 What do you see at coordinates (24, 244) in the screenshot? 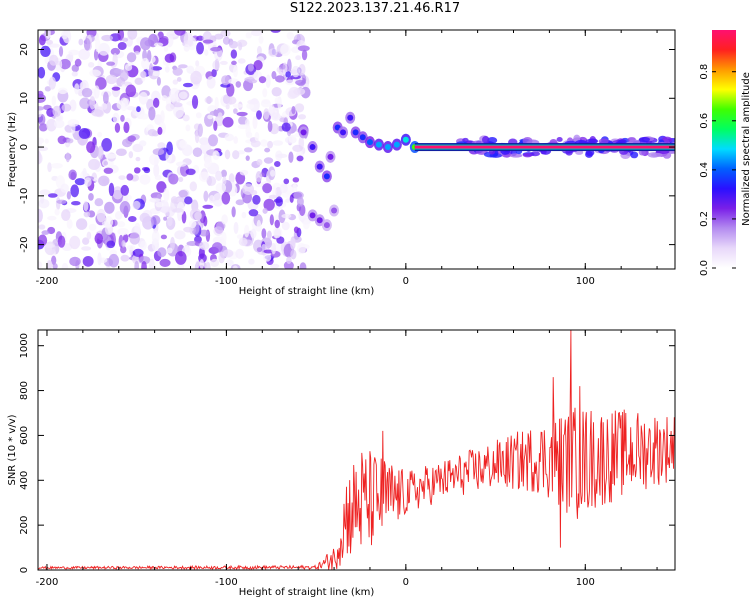
I see `spectrogram-ytick-label: -20` at bounding box center [24, 244].